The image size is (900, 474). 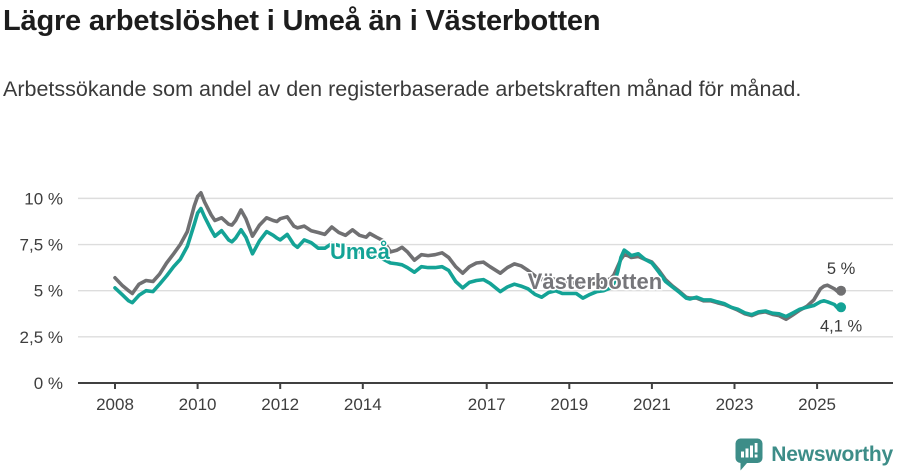 What do you see at coordinates (652, 404) in the screenshot?
I see `x-tick-label: 2021` at bounding box center [652, 404].